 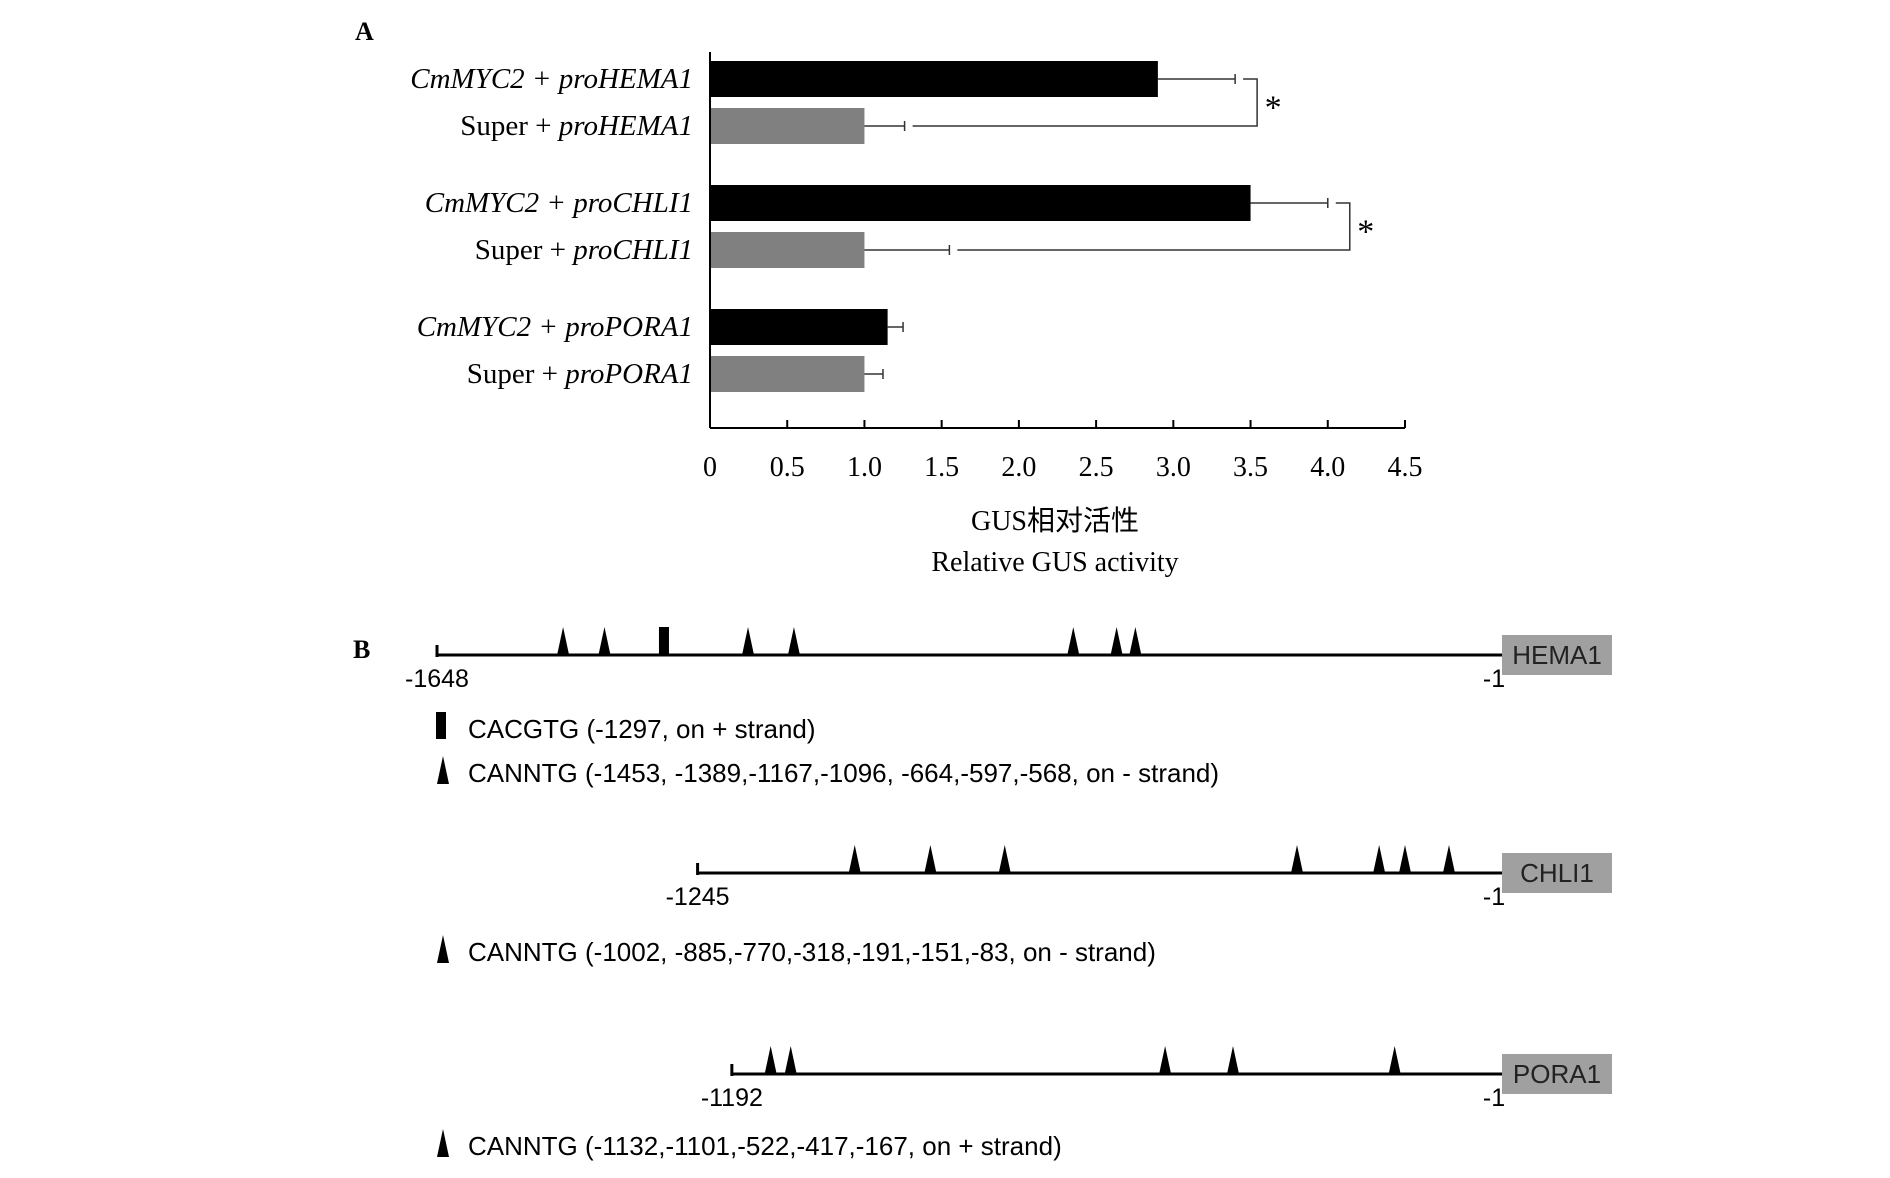 I want to click on x-axis: 0 0.5 1.0 1.5 2.0 2.5 3.0 3.5 4.0 4.5, so click(x=1063, y=267).